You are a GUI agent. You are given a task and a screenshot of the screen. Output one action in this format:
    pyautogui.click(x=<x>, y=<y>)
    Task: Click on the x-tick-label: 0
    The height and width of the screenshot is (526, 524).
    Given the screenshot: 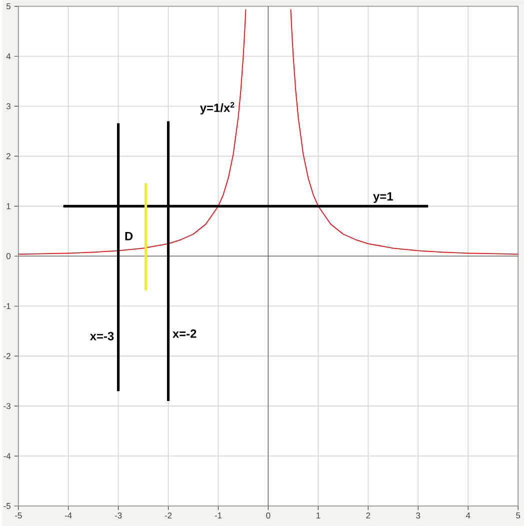 What is the action you would take?
    pyautogui.click(x=268, y=515)
    